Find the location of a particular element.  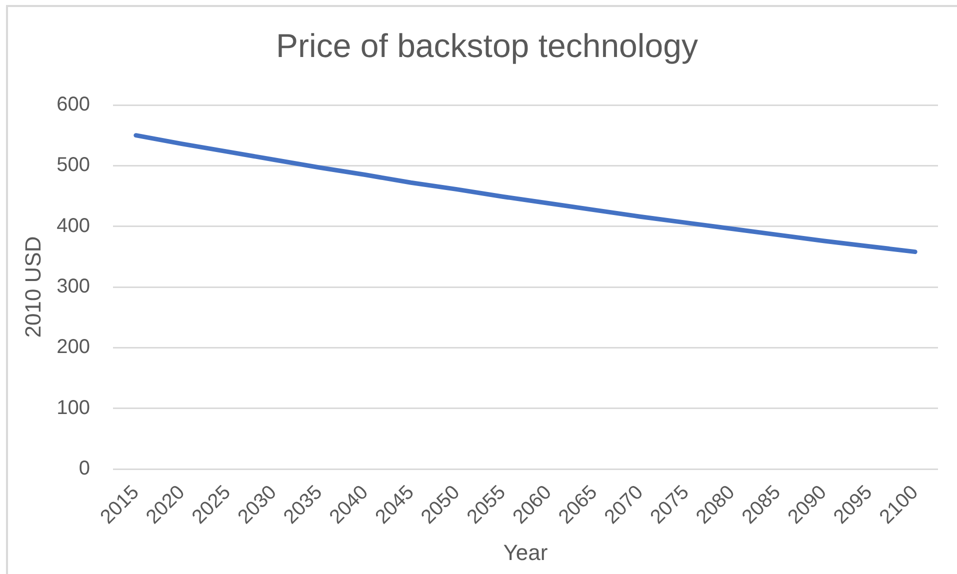

y-tick-label: 0 is located at coordinates (84, 469).